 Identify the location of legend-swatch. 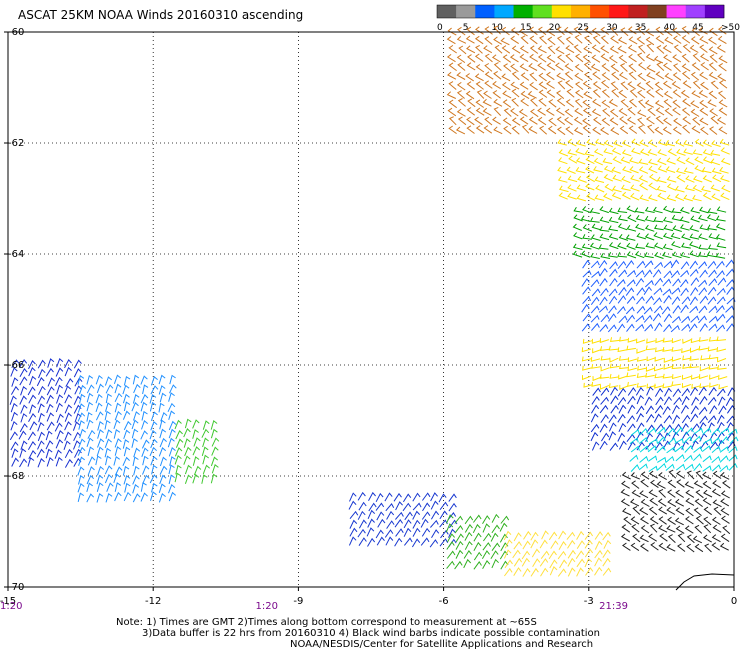
(580, 11).